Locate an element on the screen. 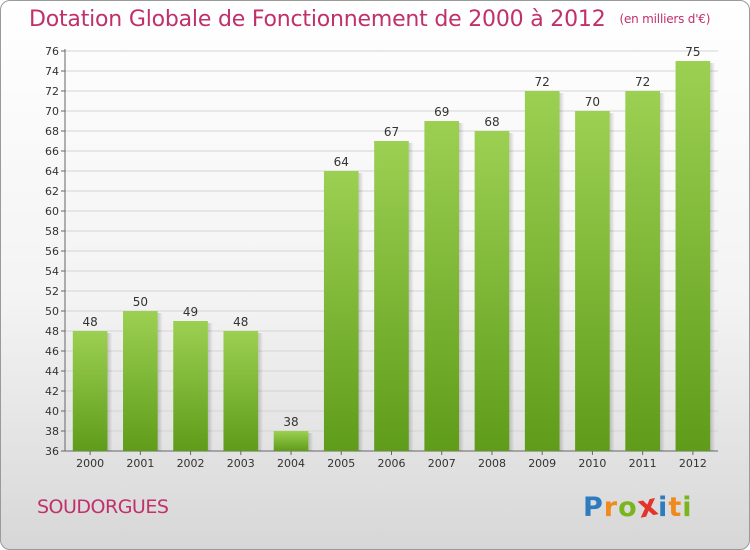 The image size is (750, 550). data-label-2001: 50 is located at coordinates (140, 302).